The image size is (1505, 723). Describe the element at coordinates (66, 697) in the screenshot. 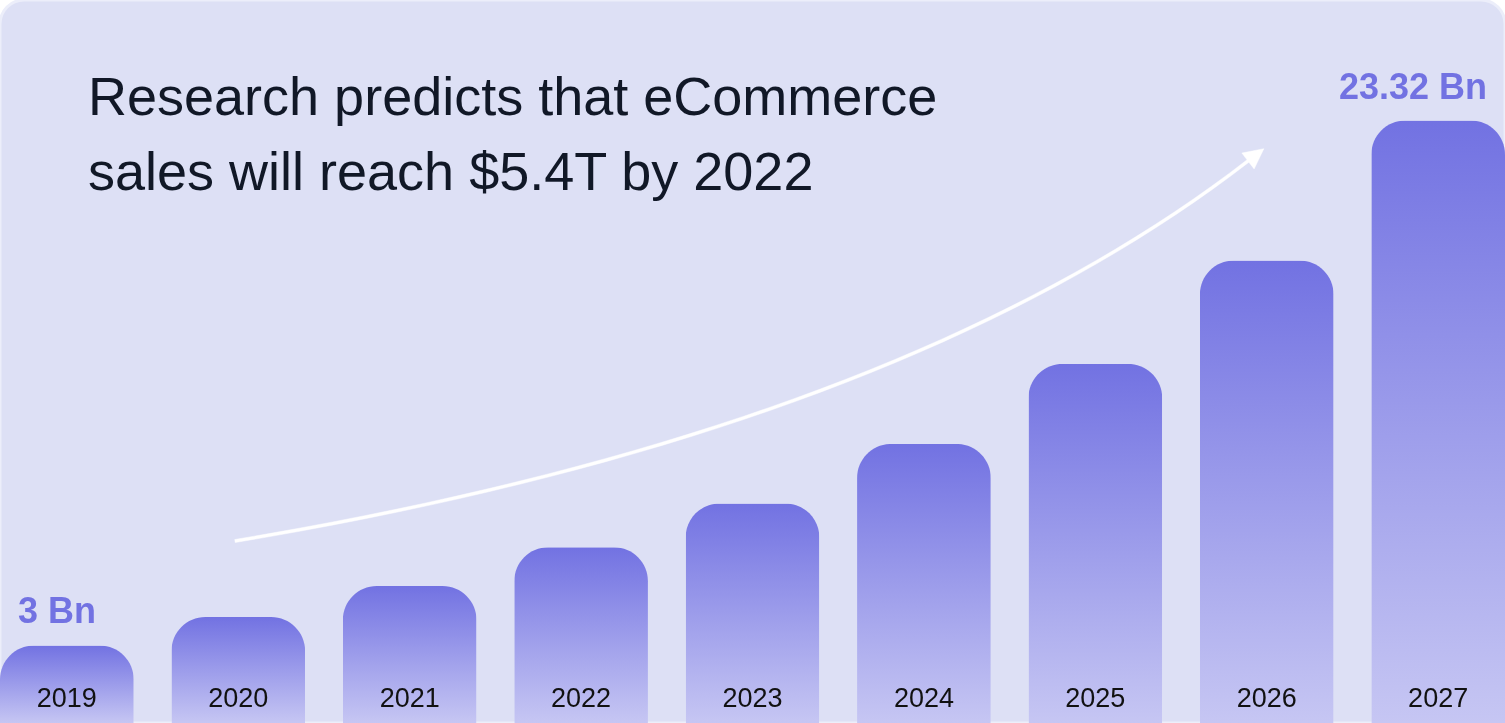

I see `x-tick-label: 2019` at that location.